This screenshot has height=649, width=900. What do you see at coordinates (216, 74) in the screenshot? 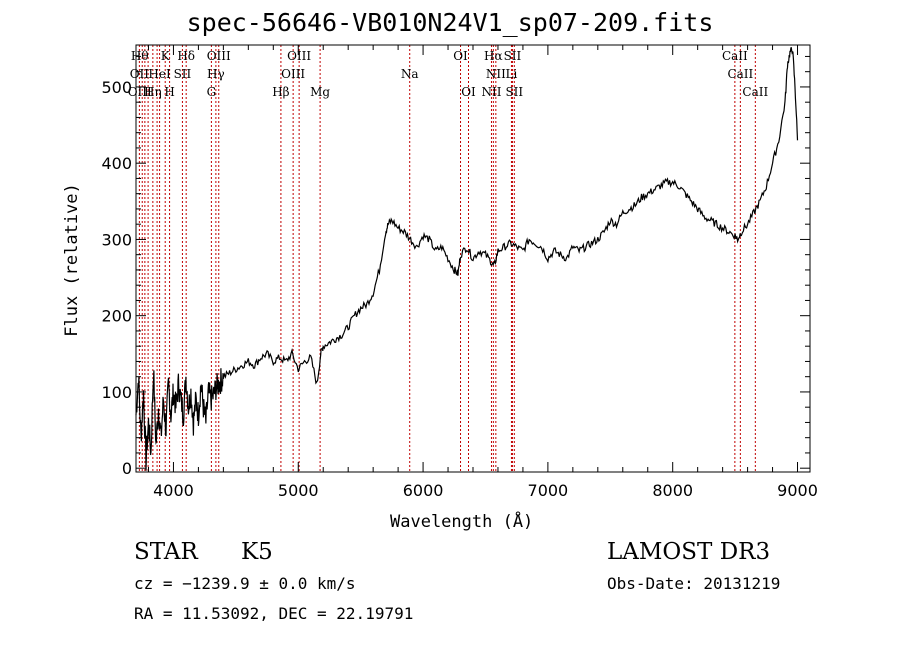
I see `line-label: Hγ` at bounding box center [216, 74].